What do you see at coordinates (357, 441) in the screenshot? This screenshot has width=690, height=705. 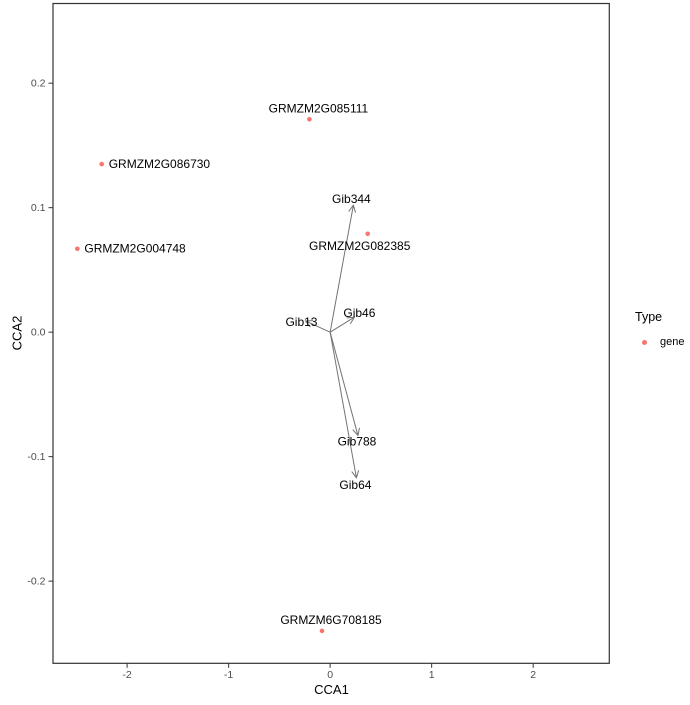 I see `vector-label-gib788: Gib788` at bounding box center [357, 441].